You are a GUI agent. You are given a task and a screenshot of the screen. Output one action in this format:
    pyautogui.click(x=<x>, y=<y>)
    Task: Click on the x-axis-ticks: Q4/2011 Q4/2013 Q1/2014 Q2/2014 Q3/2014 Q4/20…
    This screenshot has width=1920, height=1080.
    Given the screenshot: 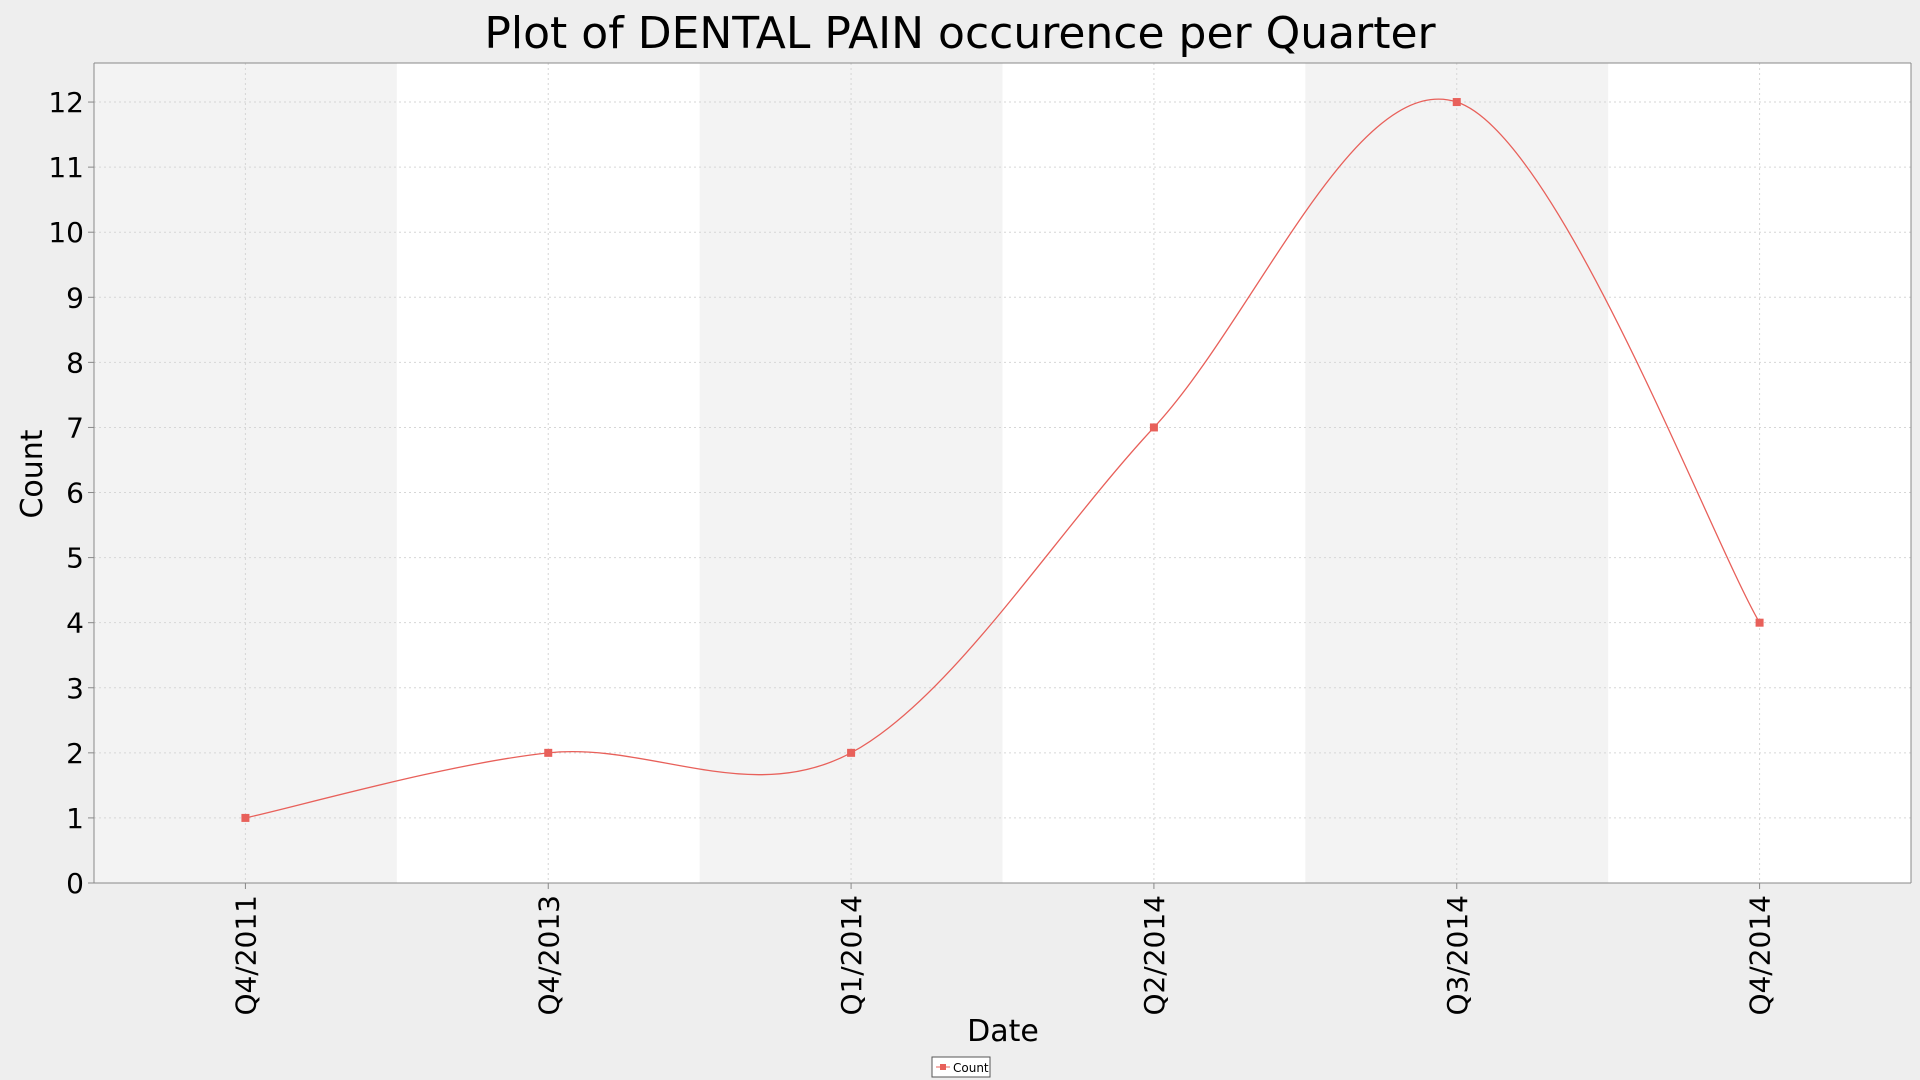 What is the action you would take?
    pyautogui.click(x=1003, y=949)
    